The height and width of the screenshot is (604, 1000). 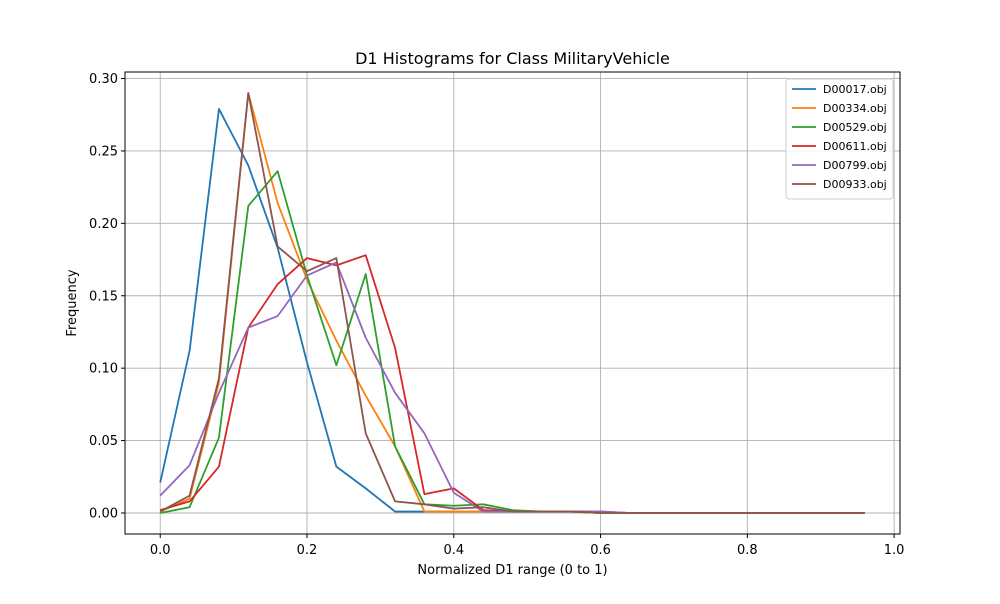 I want to click on legend-box, so click(x=839, y=139).